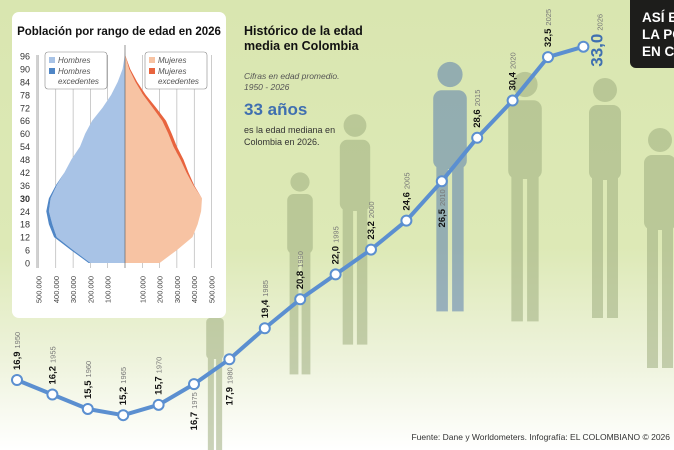 The image size is (674, 450). What do you see at coordinates (513, 80) in the screenshot?
I see `value-label: 30,4` at bounding box center [513, 80].